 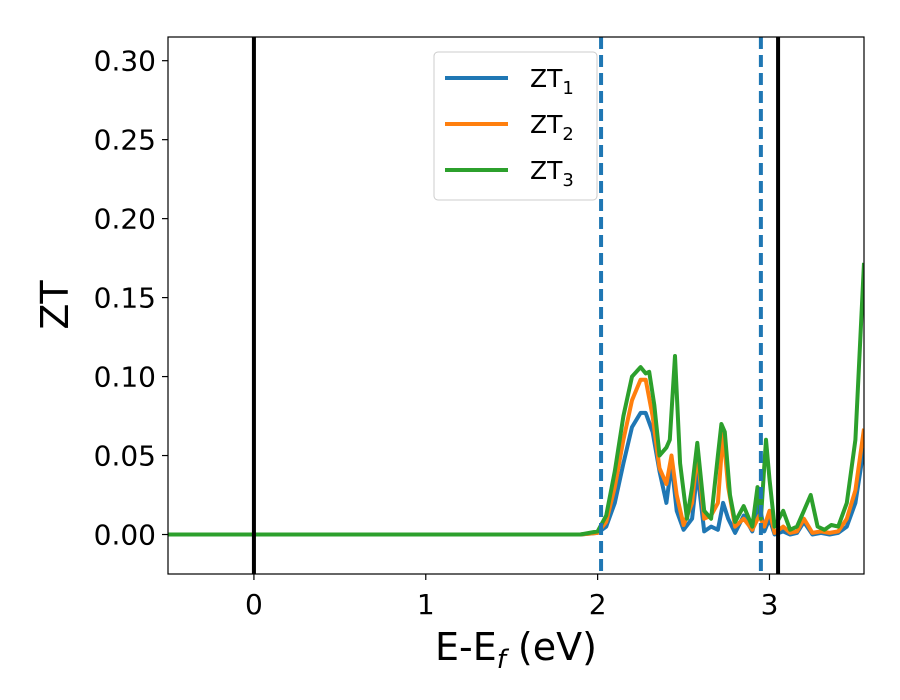 What do you see at coordinates (125, 377) in the screenshot?
I see `y-tick-label: 0.10` at bounding box center [125, 377].